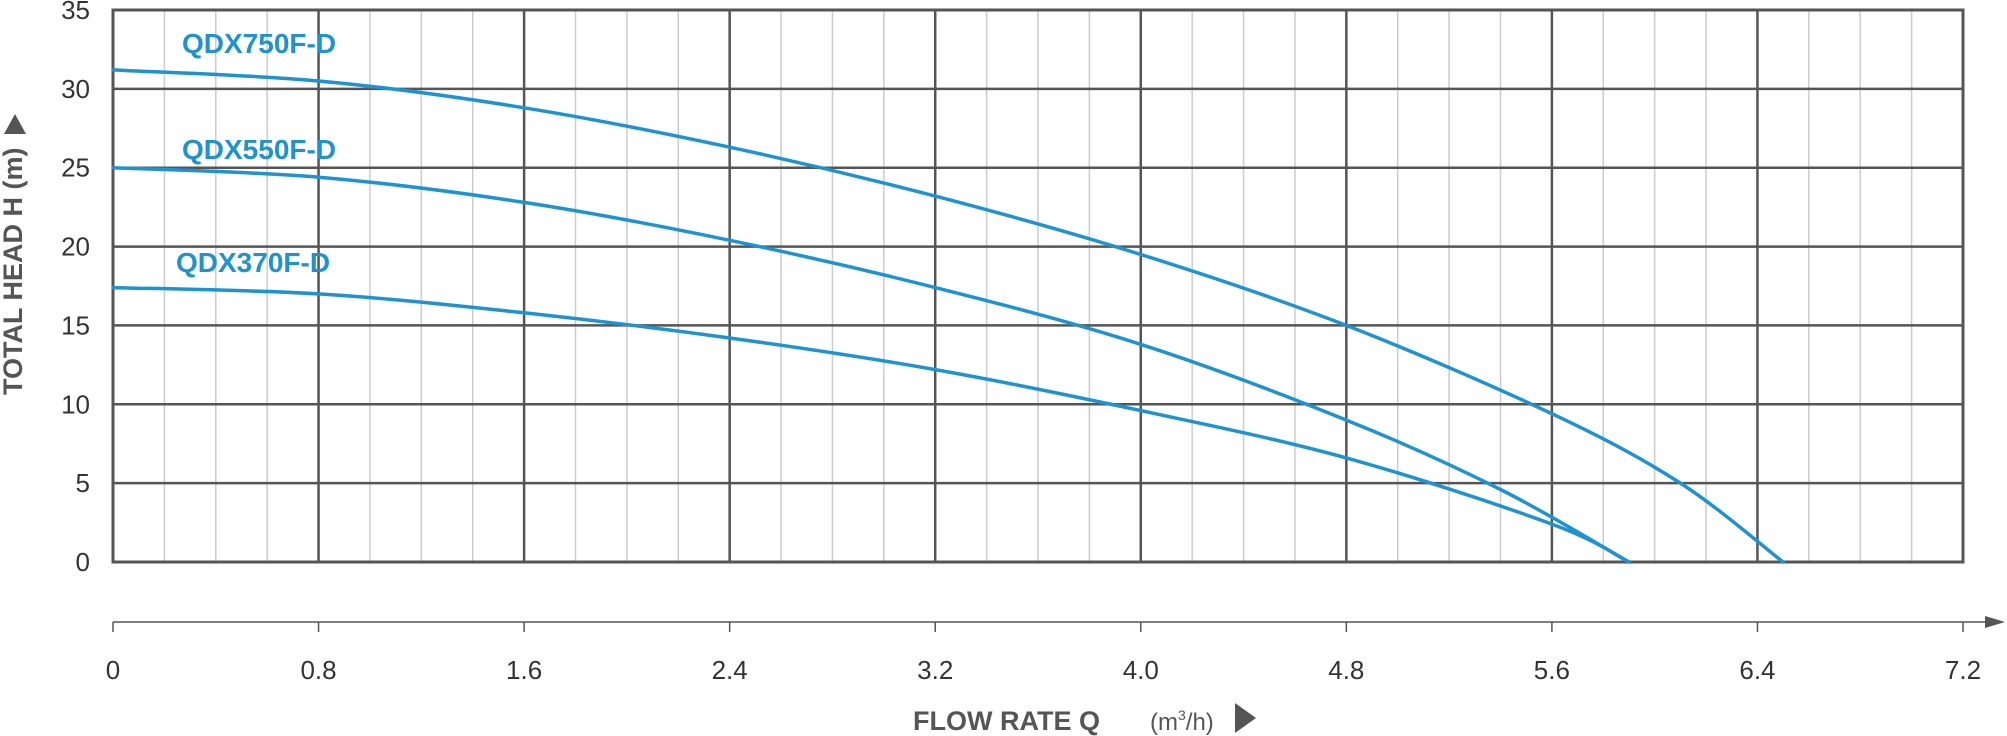 This screenshot has height=736, width=2007. Describe the element at coordinates (1346, 670) in the screenshot. I see `x-tick-label: 4.8` at that location.